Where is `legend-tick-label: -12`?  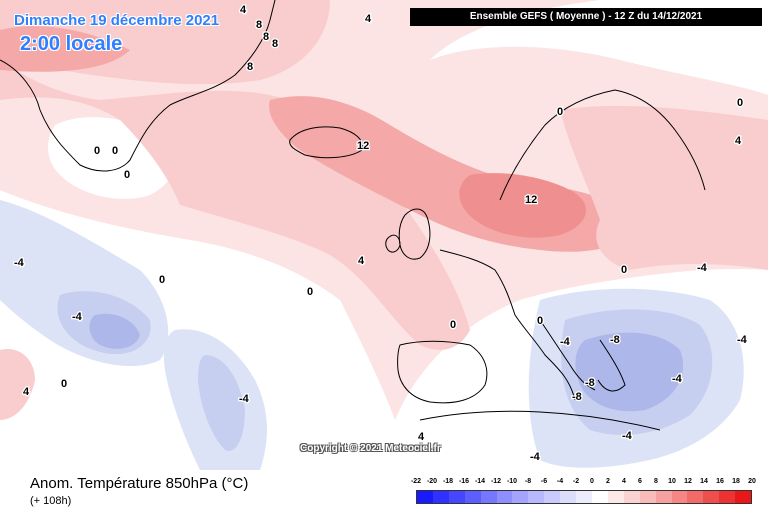
legend-tick-label: -12 is located at coordinates (496, 481).